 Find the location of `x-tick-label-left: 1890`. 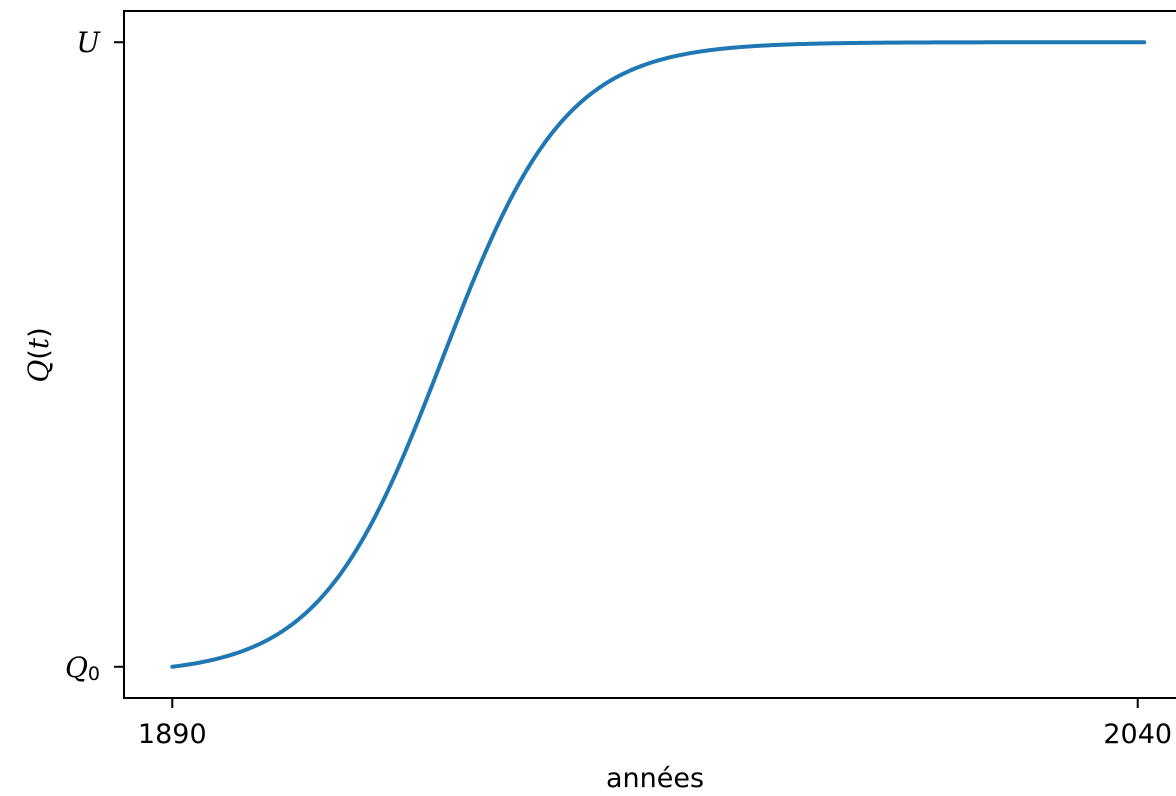

x-tick-label-left: 1890 is located at coordinates (172, 734).